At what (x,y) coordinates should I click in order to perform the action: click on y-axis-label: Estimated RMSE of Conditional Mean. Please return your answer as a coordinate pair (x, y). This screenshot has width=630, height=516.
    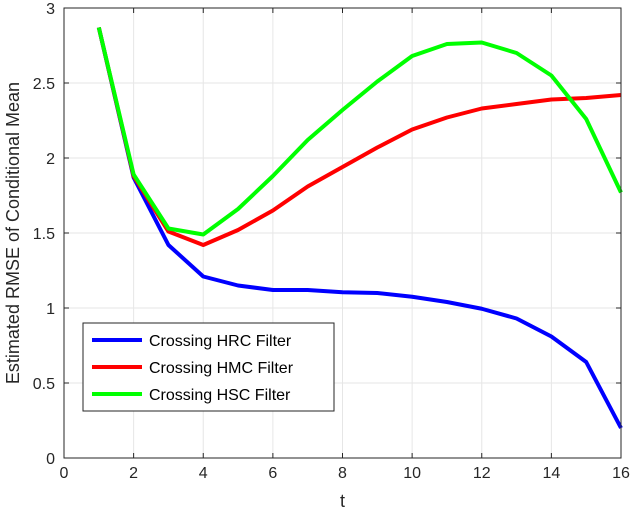
    Looking at the image, I should click on (13, 233).